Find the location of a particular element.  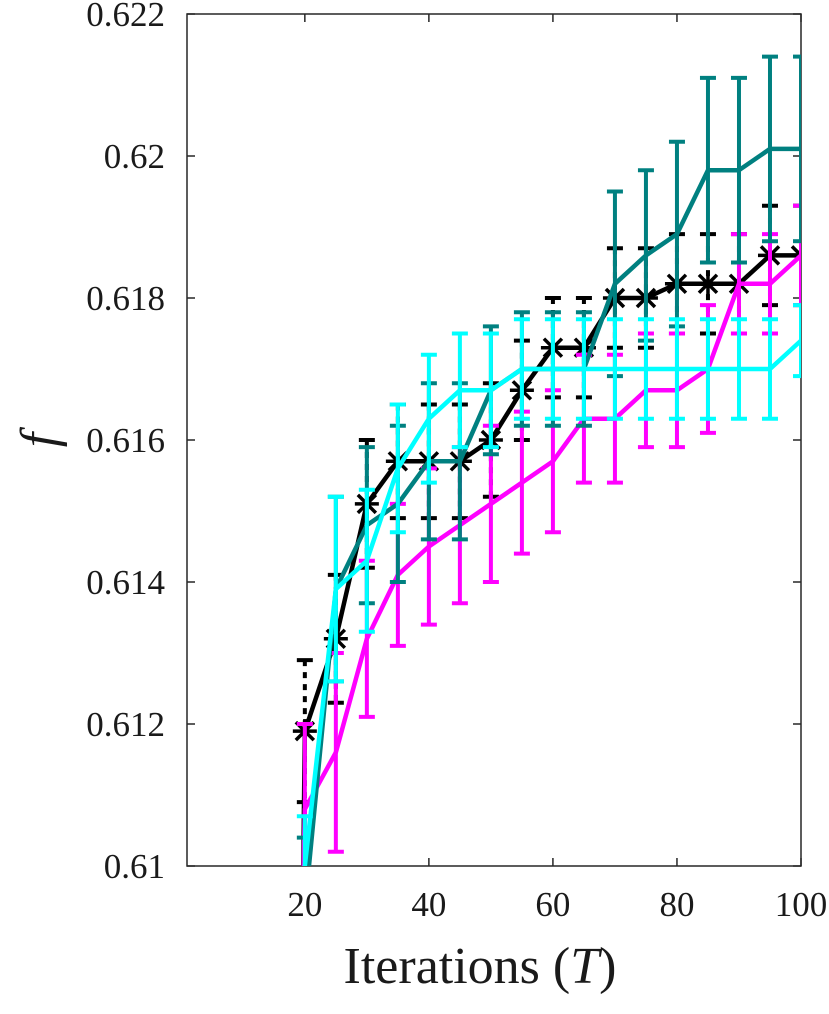

data-point-marker is located at coordinates (707, 283).